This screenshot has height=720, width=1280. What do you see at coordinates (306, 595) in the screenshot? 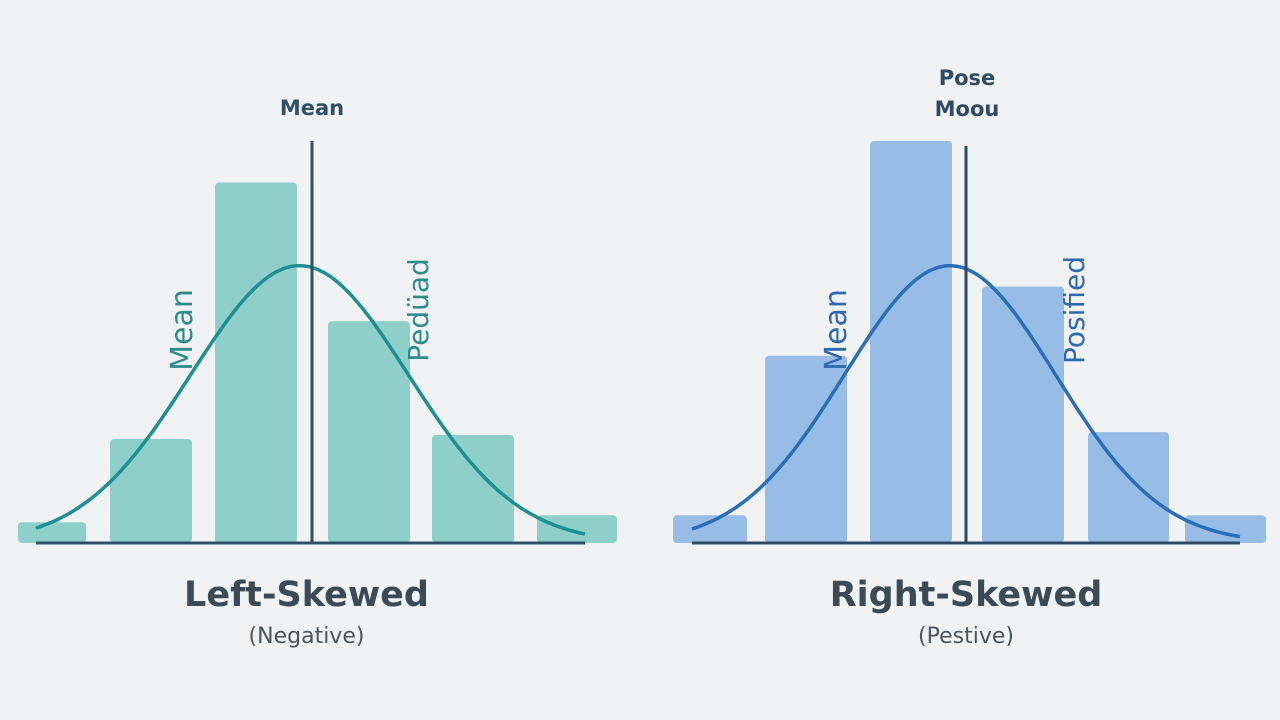
I see `left-chart-title: Left-Skewed` at bounding box center [306, 595].